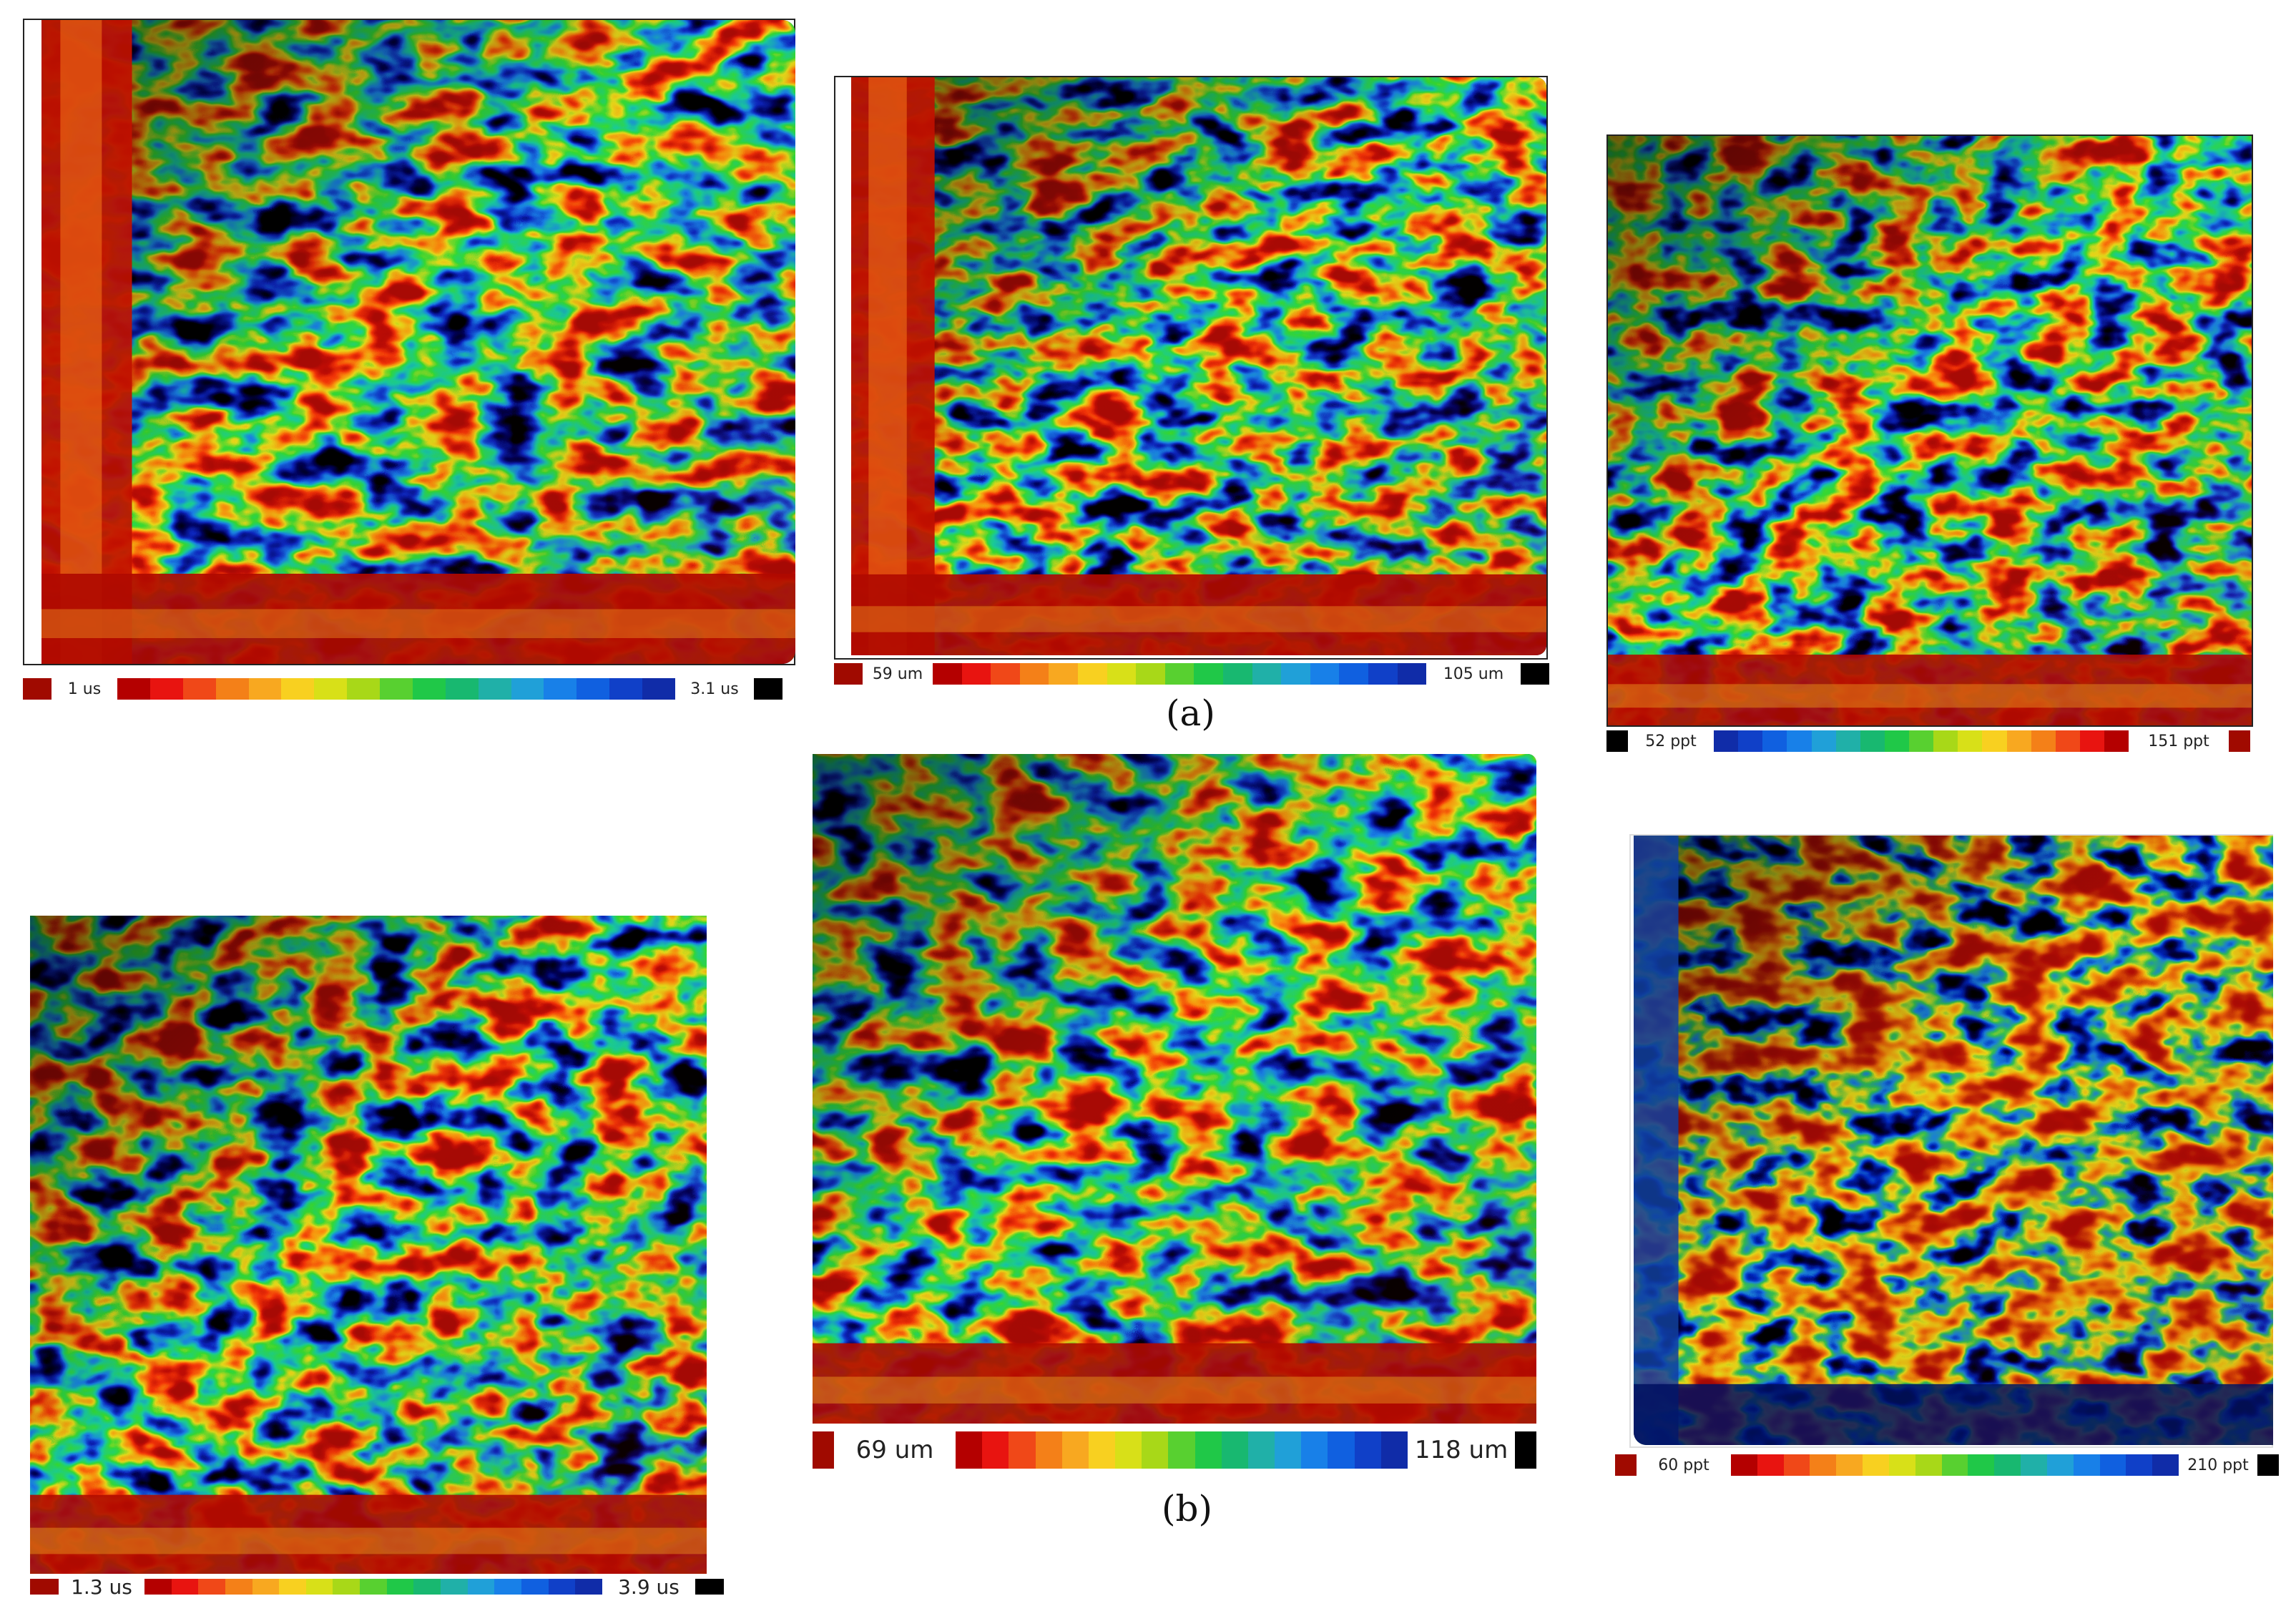  I want to click on legend-max-label: 105 um, so click(1473, 674).